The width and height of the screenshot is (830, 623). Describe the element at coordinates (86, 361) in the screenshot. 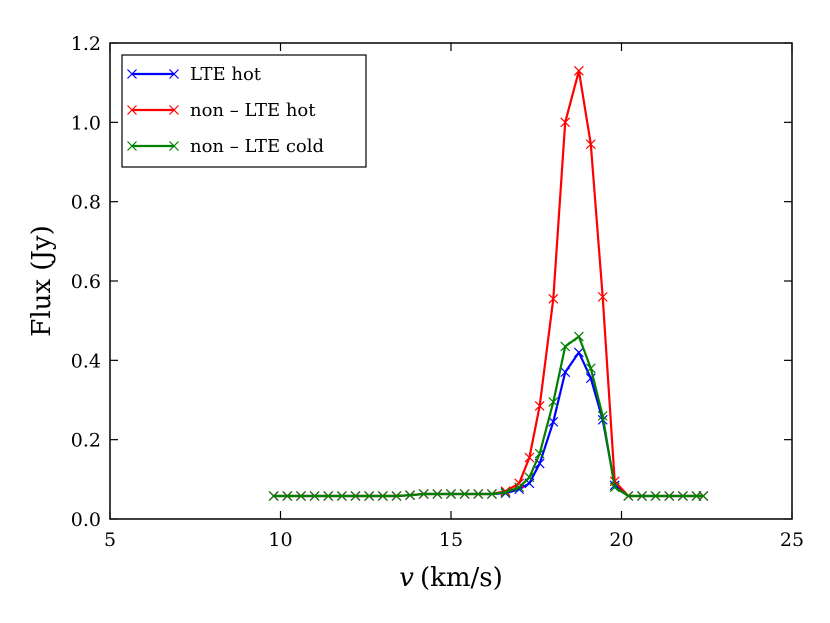

I see `y-tick-label: 0.4` at that location.